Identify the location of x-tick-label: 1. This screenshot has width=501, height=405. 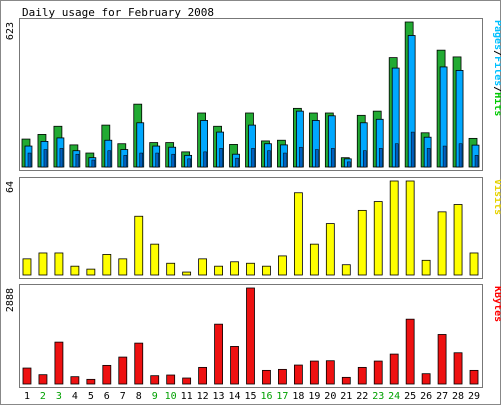
(27, 396).